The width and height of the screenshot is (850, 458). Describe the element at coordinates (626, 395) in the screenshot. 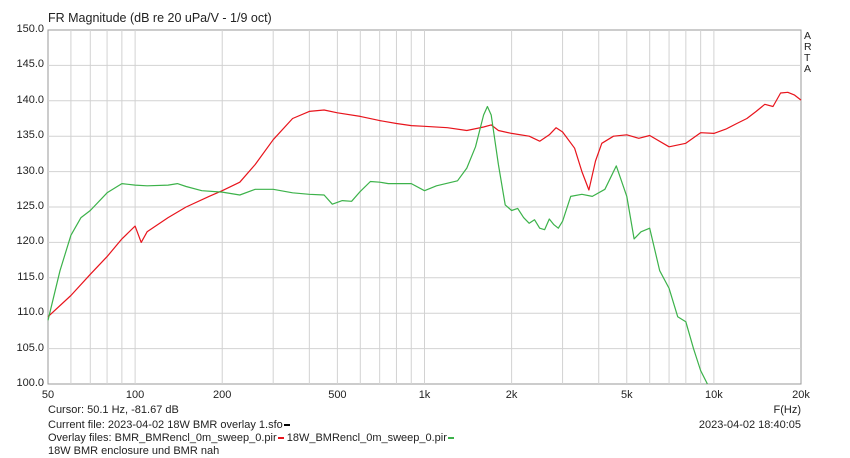

I see `x-tick-label: 5k` at that location.